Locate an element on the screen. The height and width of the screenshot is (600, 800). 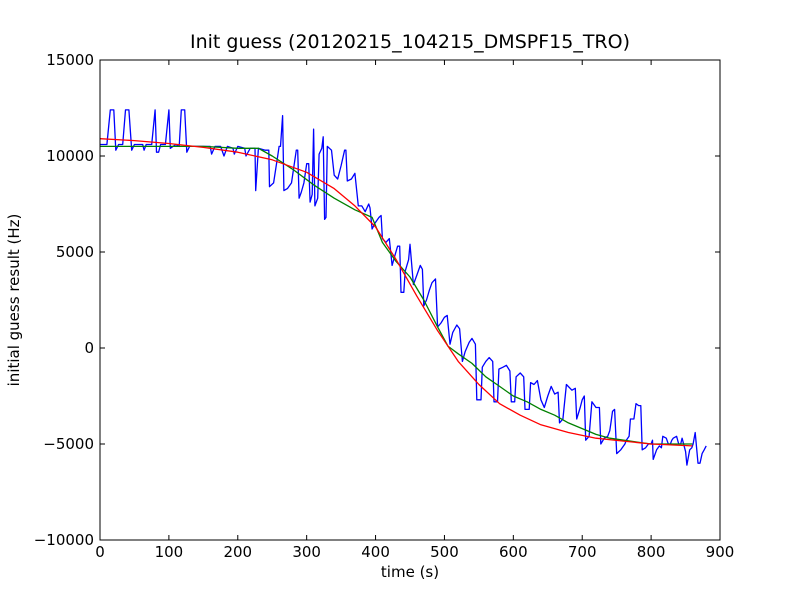
x-tick-label: 900 is located at coordinates (720, 552).